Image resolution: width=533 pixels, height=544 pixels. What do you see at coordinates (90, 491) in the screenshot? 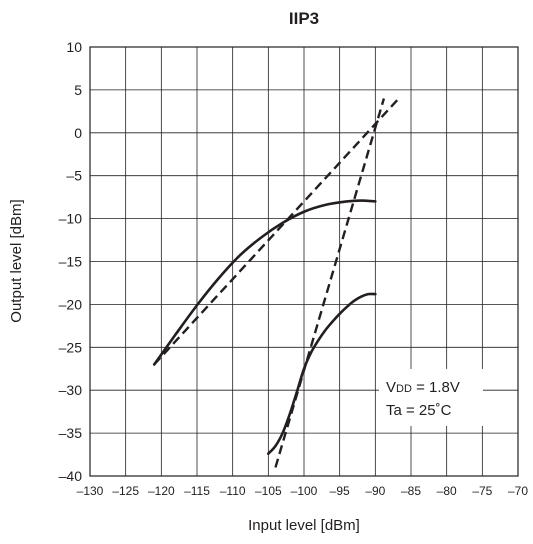
I see `x-tick-label: –130` at bounding box center [90, 491].